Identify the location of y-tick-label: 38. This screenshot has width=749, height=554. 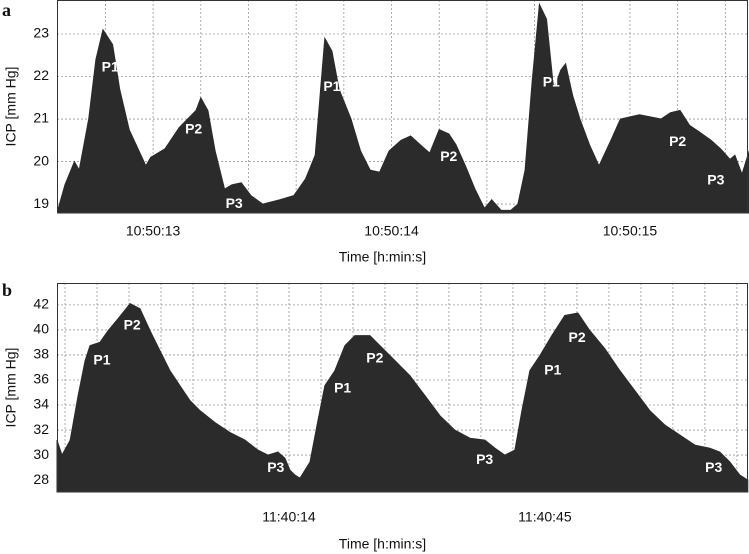
(41, 354).